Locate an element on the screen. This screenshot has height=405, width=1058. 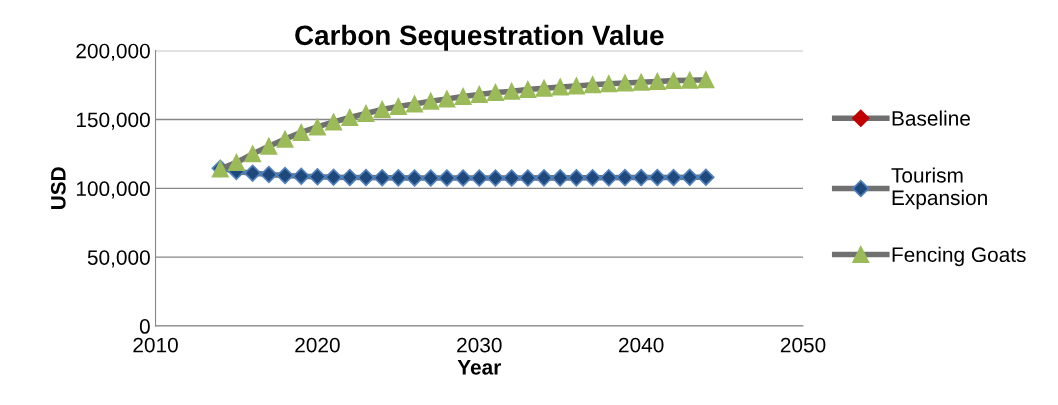
x-tick-label: 2020 is located at coordinates (317, 345).